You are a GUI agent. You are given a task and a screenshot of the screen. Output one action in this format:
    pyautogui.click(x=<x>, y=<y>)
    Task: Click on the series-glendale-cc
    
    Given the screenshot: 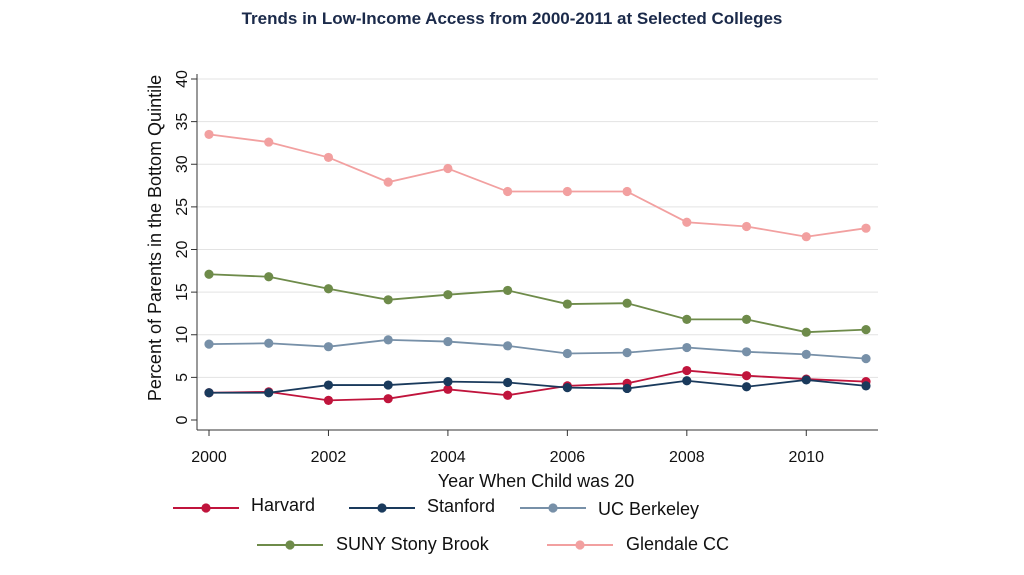 What is the action you would take?
    pyautogui.click(x=537, y=185)
    